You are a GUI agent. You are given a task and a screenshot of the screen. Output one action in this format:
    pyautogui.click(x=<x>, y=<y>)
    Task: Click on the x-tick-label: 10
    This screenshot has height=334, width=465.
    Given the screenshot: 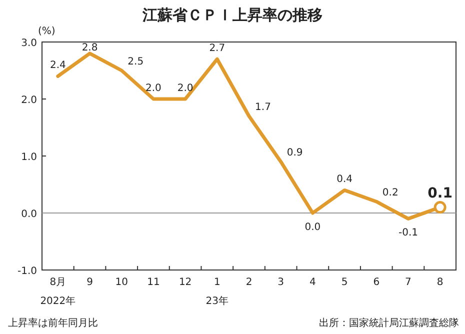 What is the action you would take?
    pyautogui.click(x=121, y=282)
    